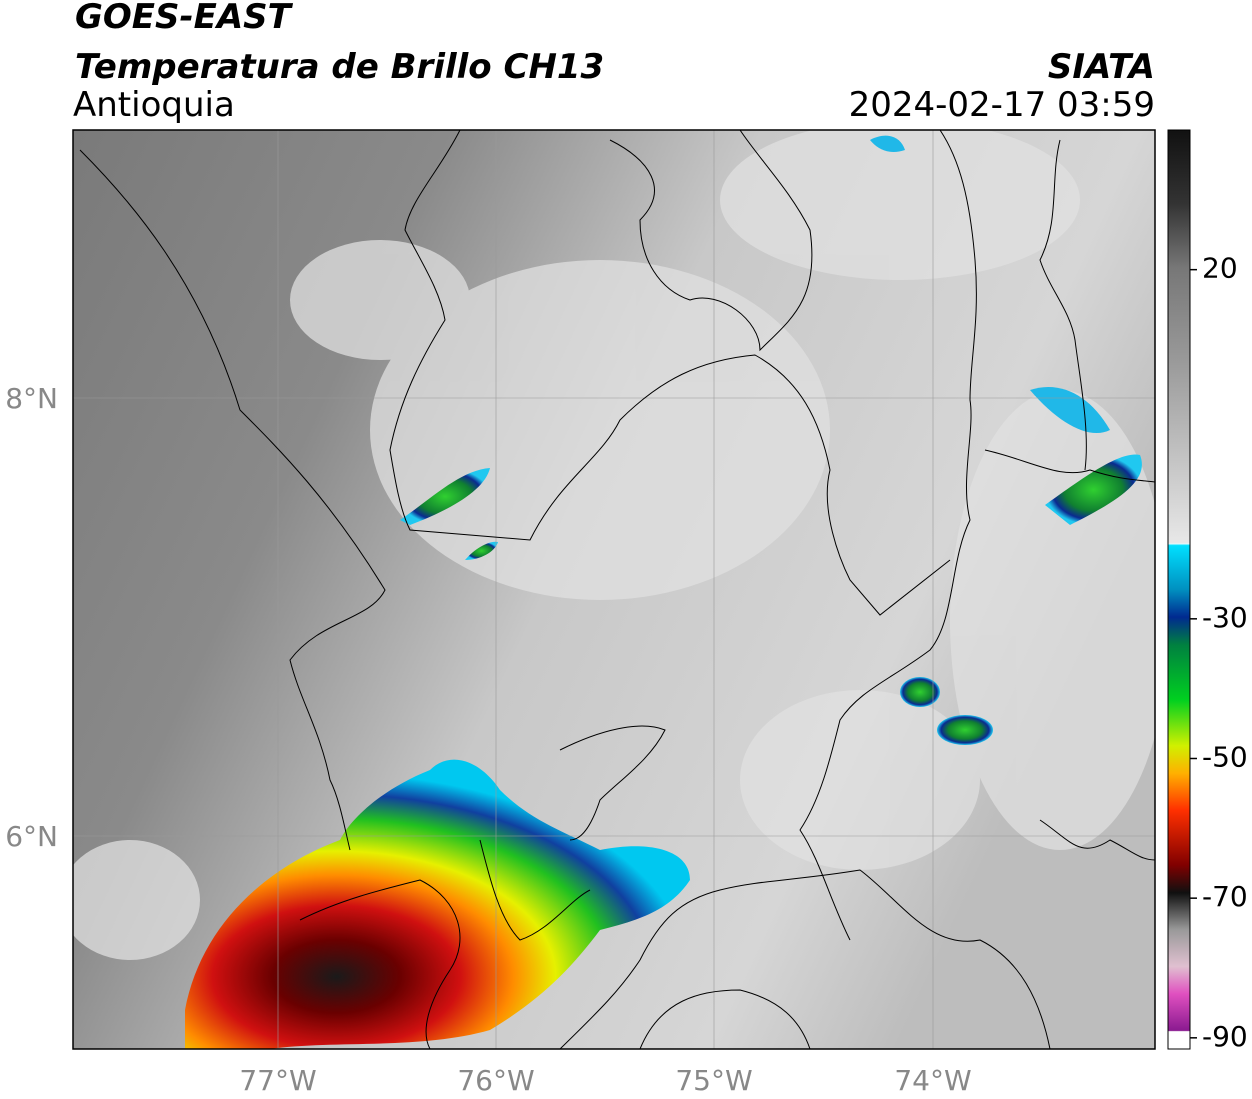 The width and height of the screenshot is (1252, 1099). What do you see at coordinates (184, 18) in the screenshot?
I see `title: GOES-EAST` at bounding box center [184, 18].